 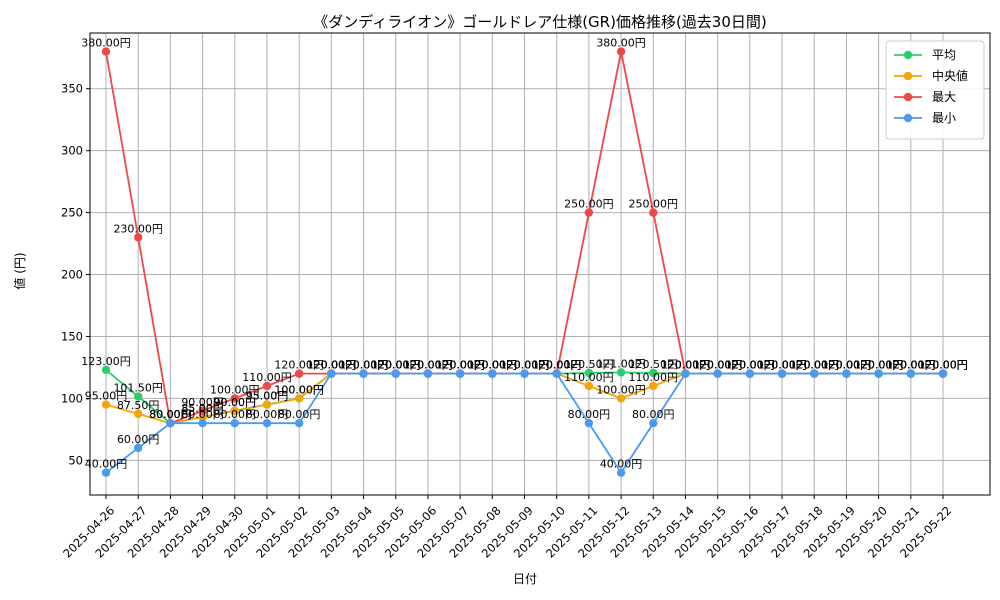 I want to click on y-tick-label: 100, so click(x=72, y=398).